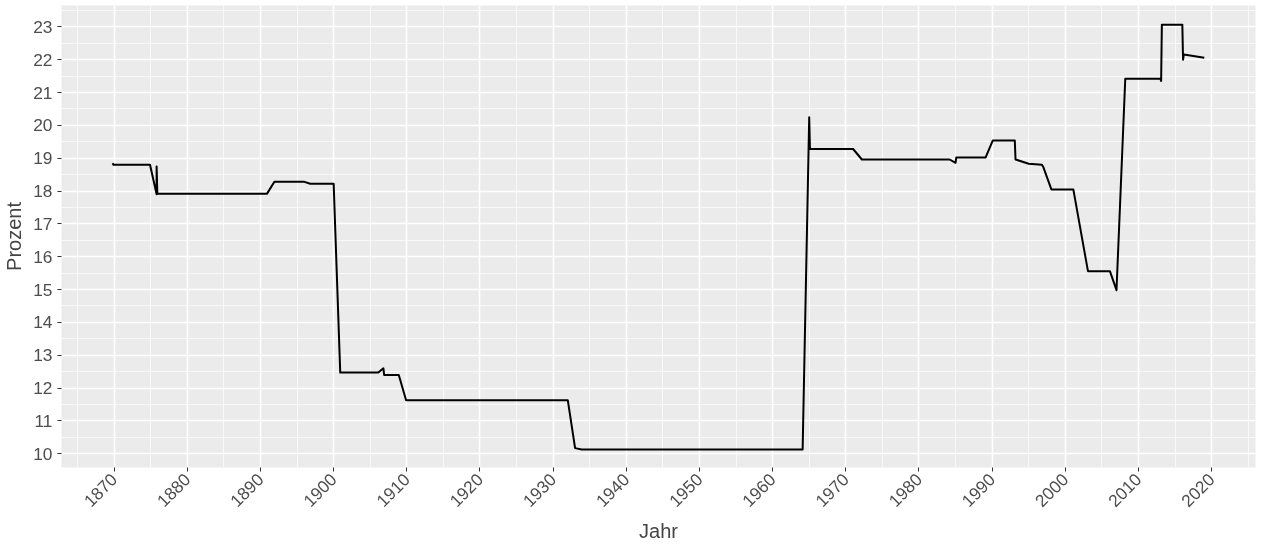 The height and width of the screenshot is (552, 1268). Describe the element at coordinates (43, 256) in the screenshot. I see `y-tick-label: 16` at that location.